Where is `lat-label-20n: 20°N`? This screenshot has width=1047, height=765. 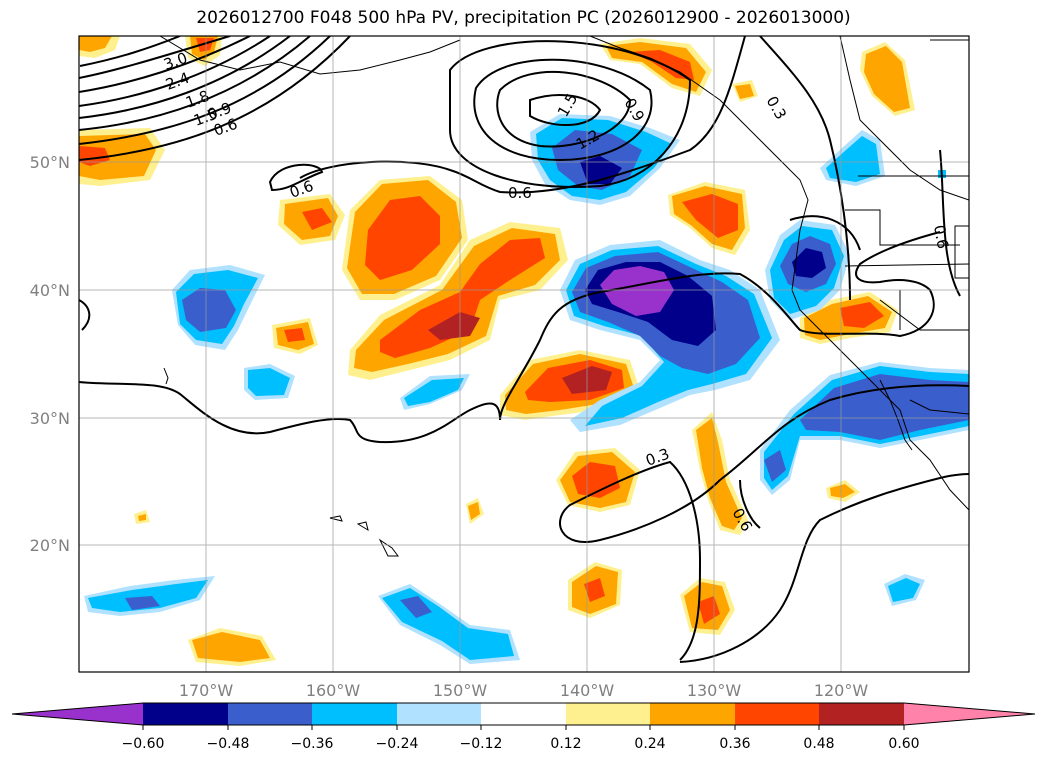 lat-label-20n: 20°N is located at coordinates (50, 545).